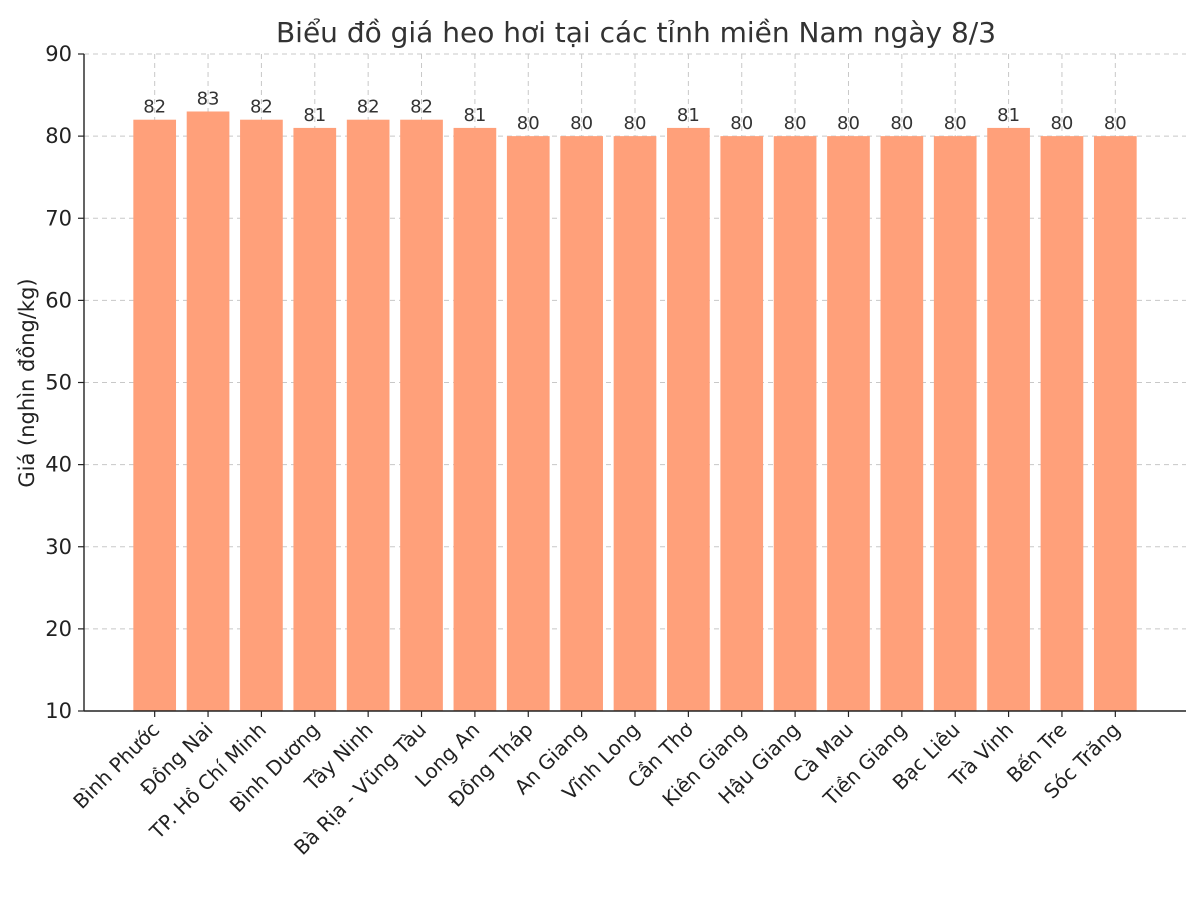  What do you see at coordinates (58, 547) in the screenshot?
I see `y-tick-label: 30` at bounding box center [58, 547].